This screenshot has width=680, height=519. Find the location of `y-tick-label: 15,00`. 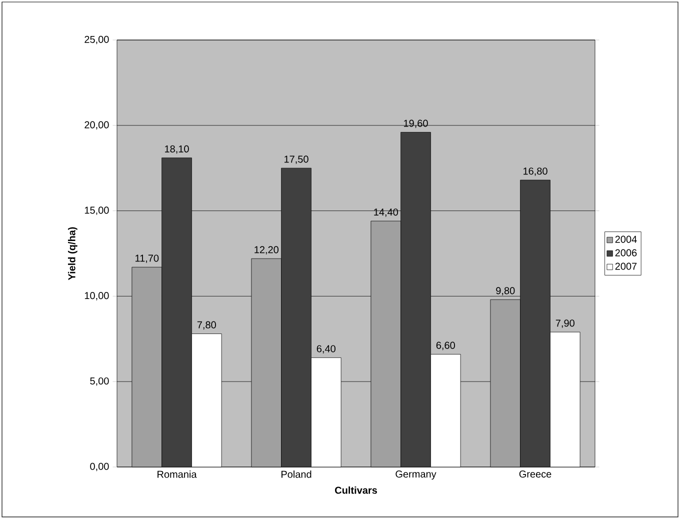

y-tick-label: 15,00 is located at coordinates (96, 210).